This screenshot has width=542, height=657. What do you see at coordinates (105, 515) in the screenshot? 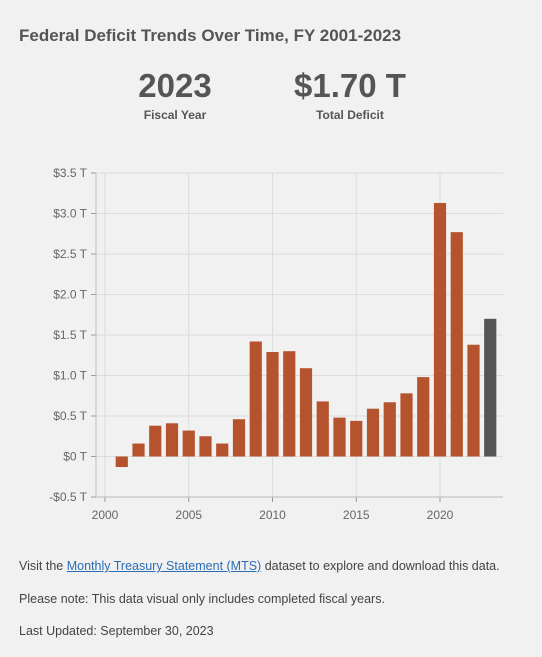
I see `x-tick-label: 2000` at bounding box center [105, 515].